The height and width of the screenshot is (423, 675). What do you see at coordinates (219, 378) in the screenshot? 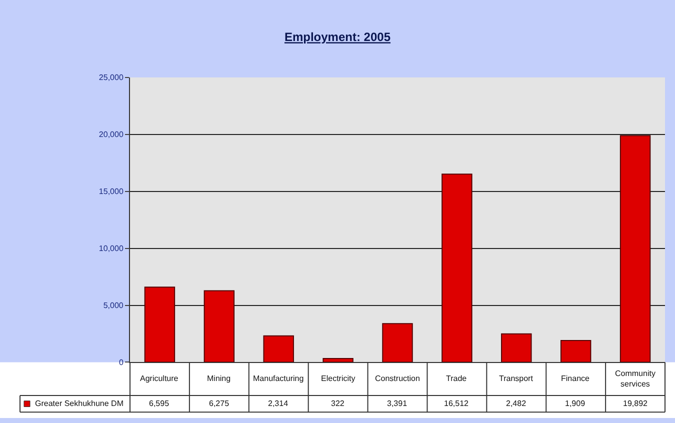
I see `x-tick-label: Mining` at bounding box center [219, 378].